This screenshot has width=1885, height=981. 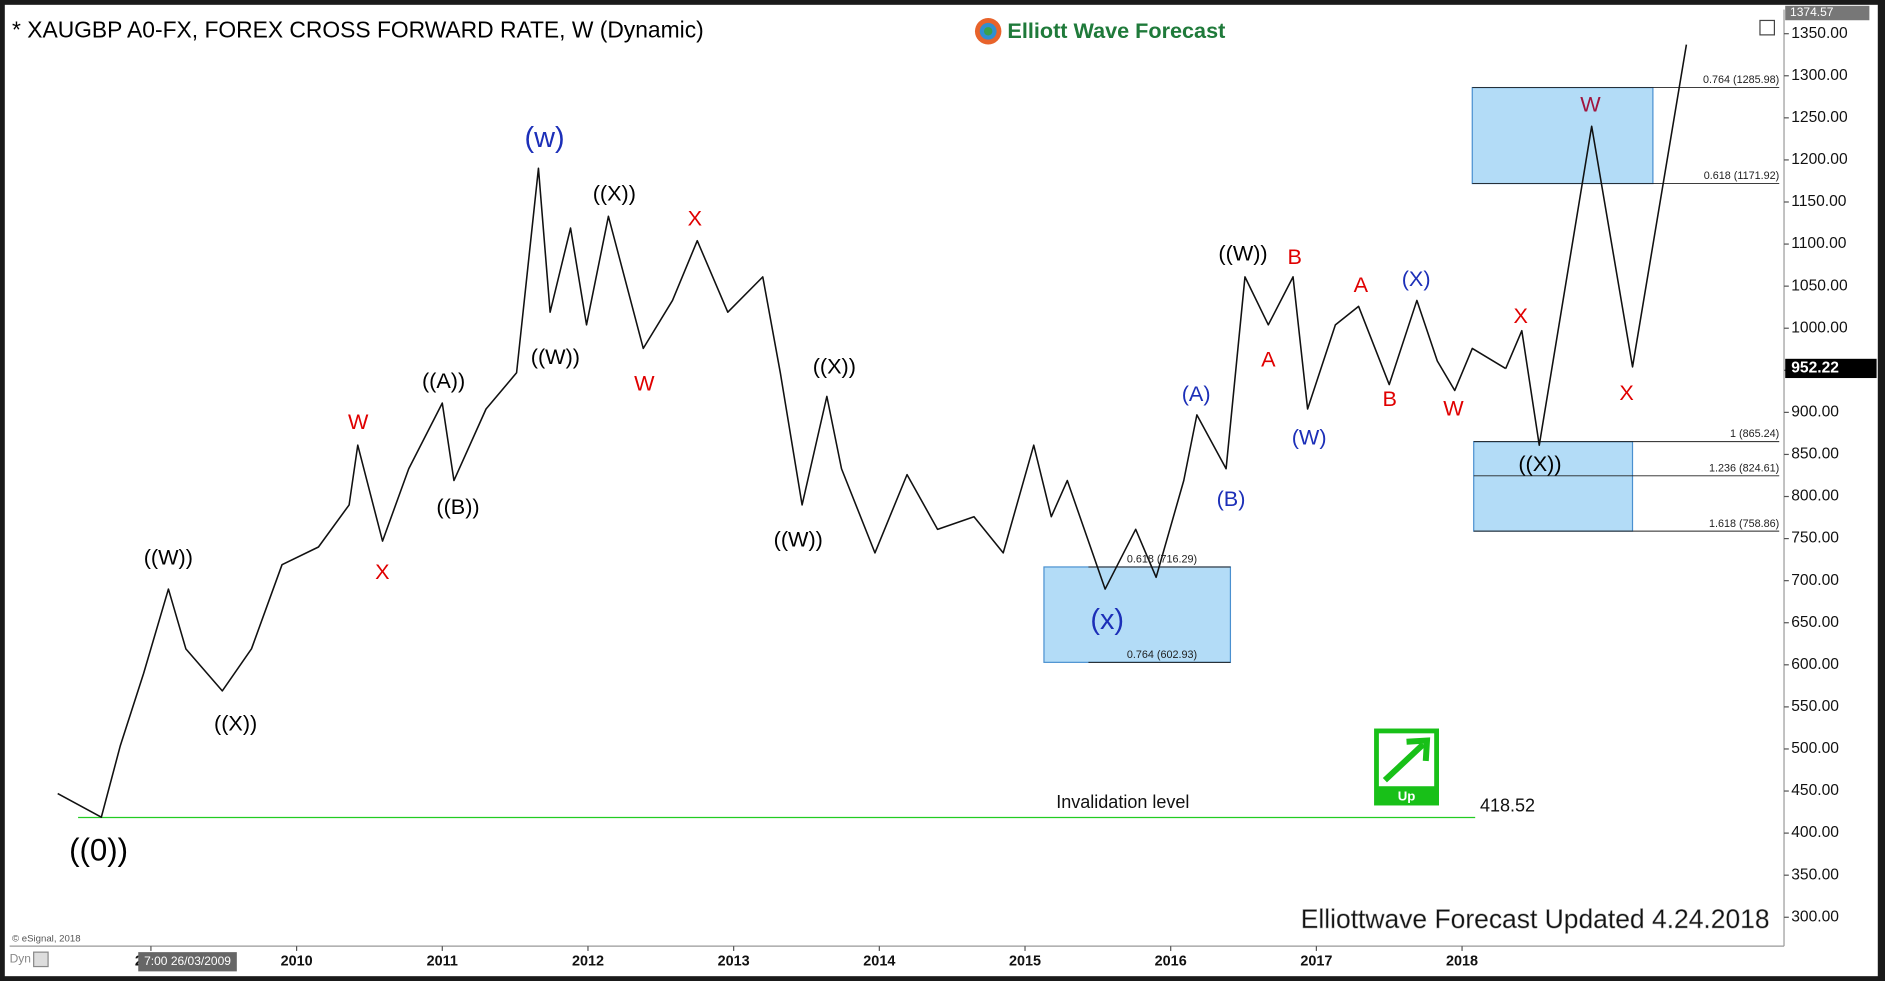 What do you see at coordinates (545, 138) in the screenshot?
I see `wave-label: (w)` at bounding box center [545, 138].